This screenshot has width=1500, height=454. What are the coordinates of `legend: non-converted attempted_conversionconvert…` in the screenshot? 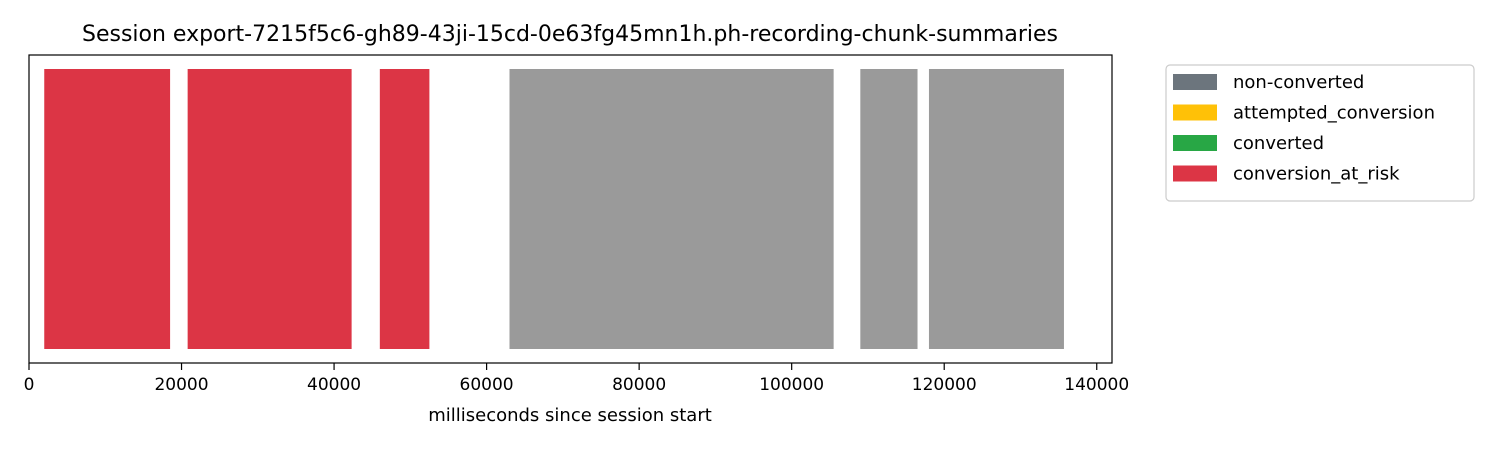 It's located at (1320, 133).